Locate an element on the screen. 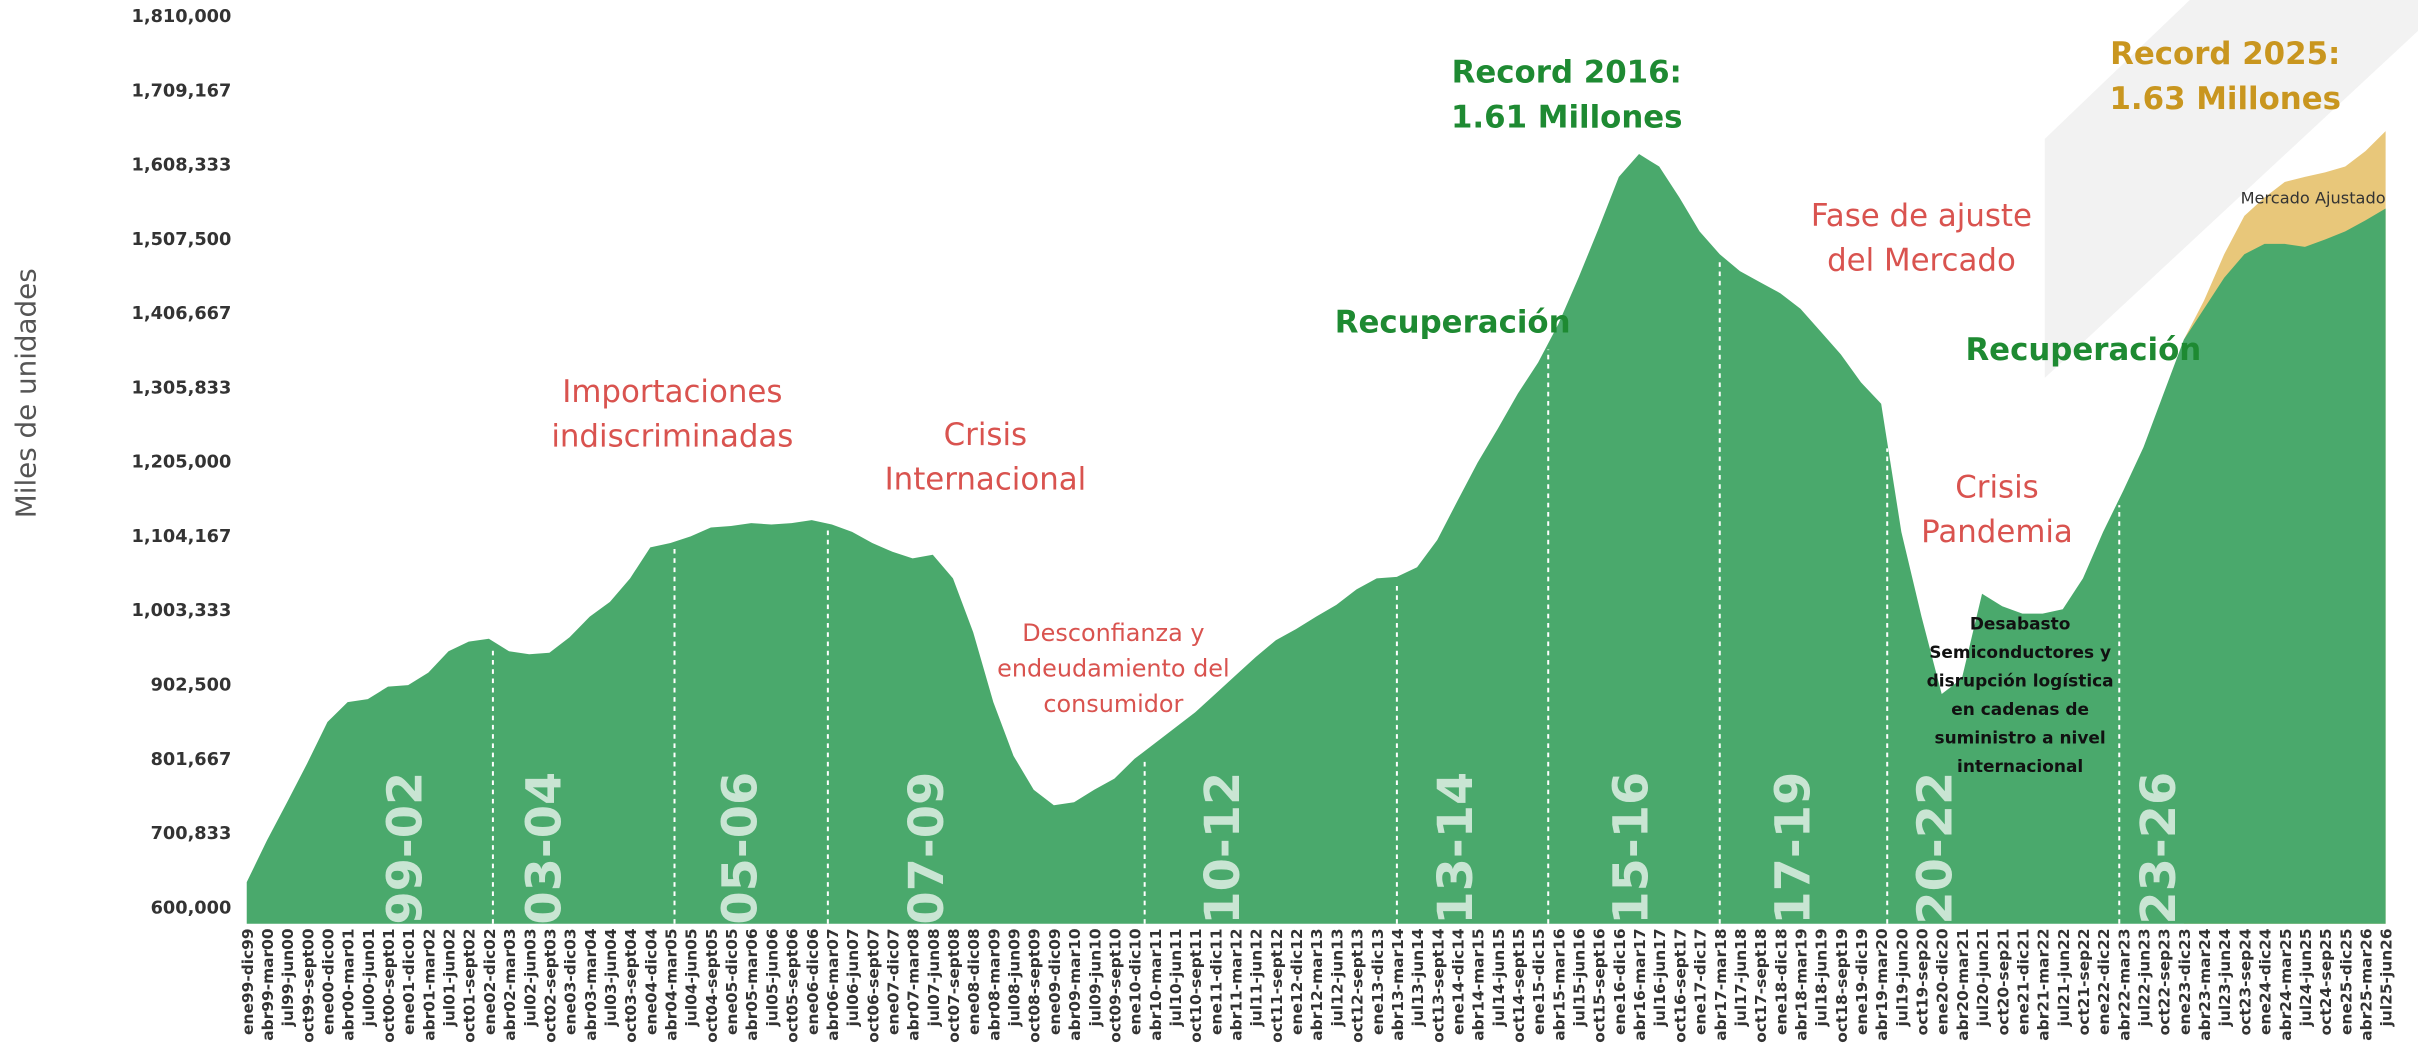  period-label: 07-09 is located at coordinates (927, 848).